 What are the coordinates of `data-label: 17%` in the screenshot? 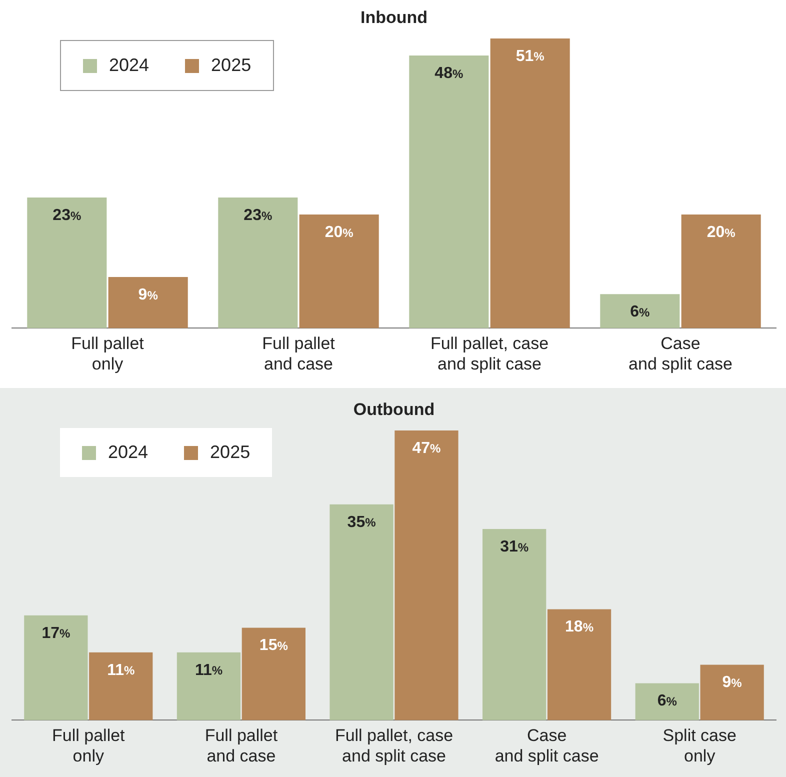 It's located at (56, 633).